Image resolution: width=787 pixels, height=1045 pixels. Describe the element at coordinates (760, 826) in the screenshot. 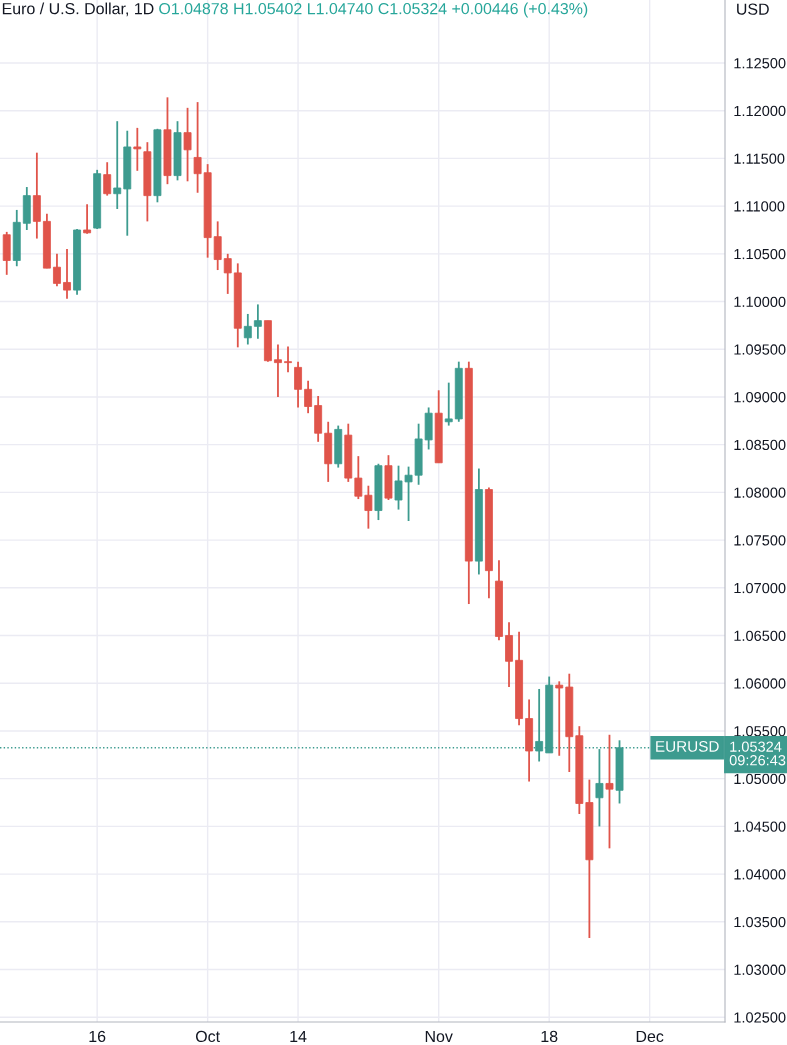

I see `y-tick-label: 1.04500` at that location.